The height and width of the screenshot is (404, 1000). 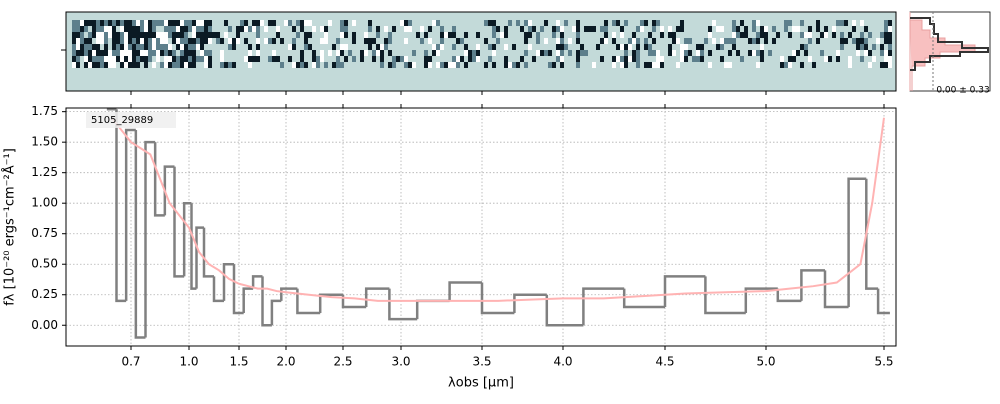 I want to click on x-tick-label: 4.5, so click(x=664, y=362).